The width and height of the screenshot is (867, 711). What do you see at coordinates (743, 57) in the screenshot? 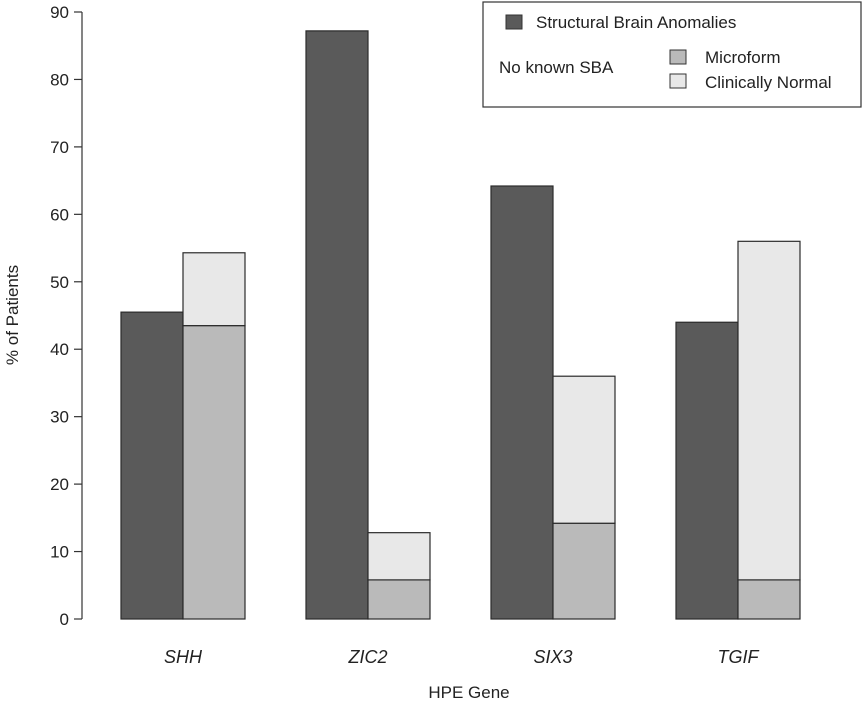
I see `legend-label-microform: Microform` at bounding box center [743, 57].